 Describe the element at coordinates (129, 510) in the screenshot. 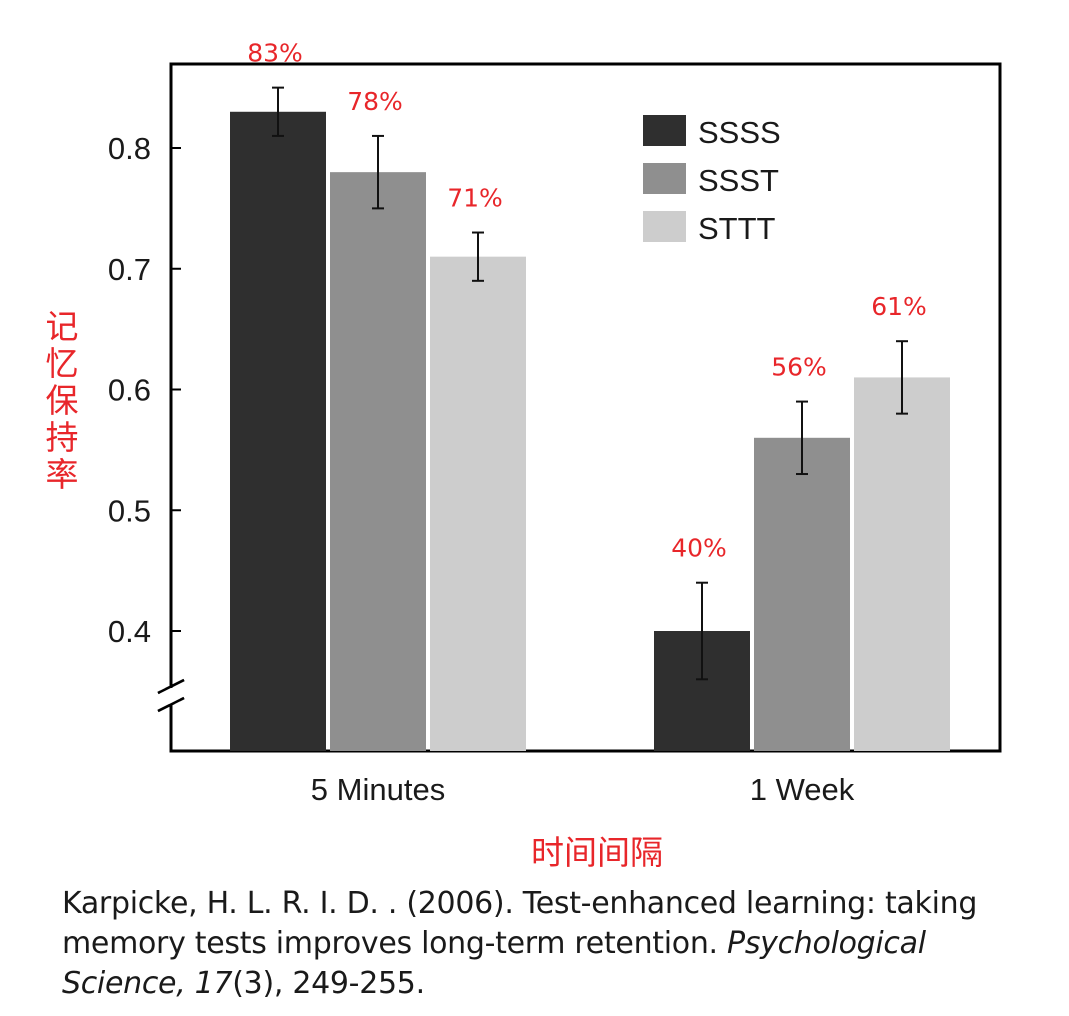

I see `y-tick-label: 0.5` at that location.